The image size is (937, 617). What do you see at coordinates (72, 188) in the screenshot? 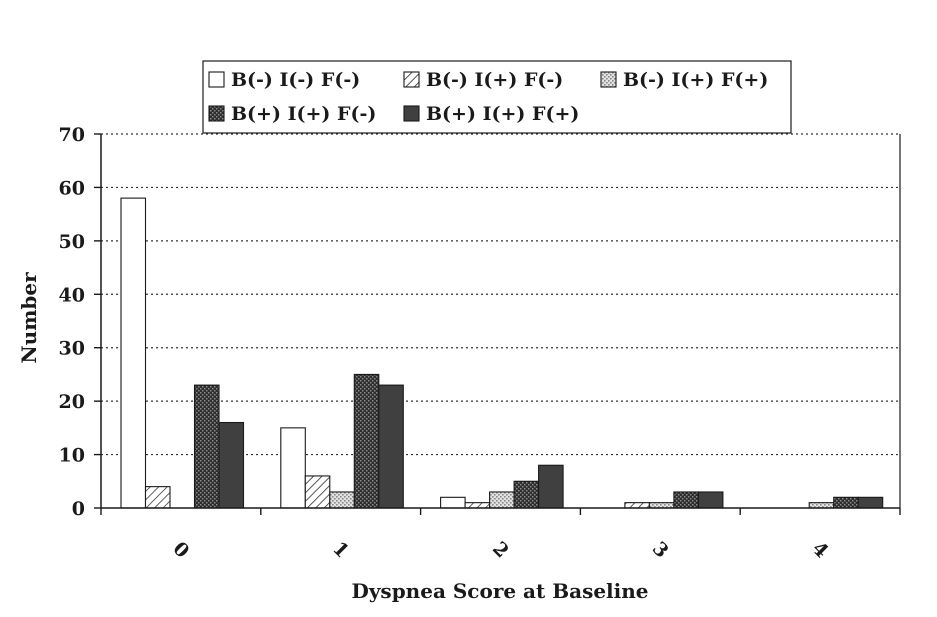
I see `y-tick-label: 60` at bounding box center [72, 188].